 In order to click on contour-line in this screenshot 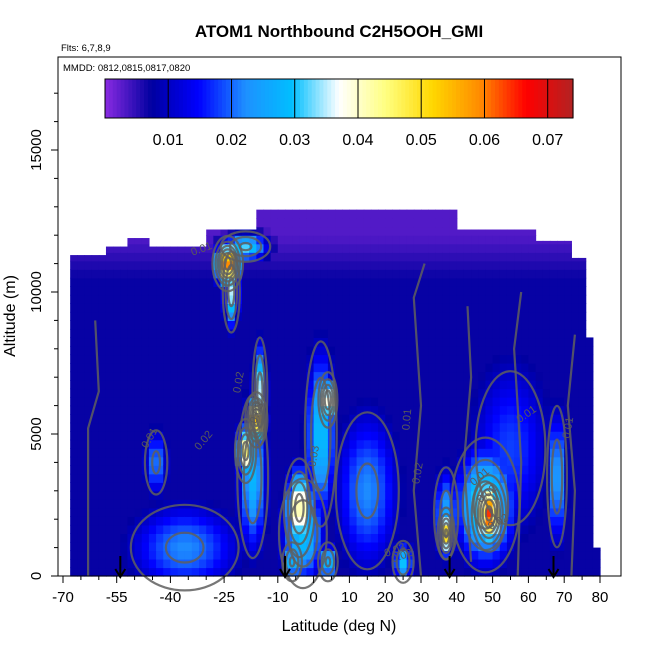, I will do `click(510, 448)`.